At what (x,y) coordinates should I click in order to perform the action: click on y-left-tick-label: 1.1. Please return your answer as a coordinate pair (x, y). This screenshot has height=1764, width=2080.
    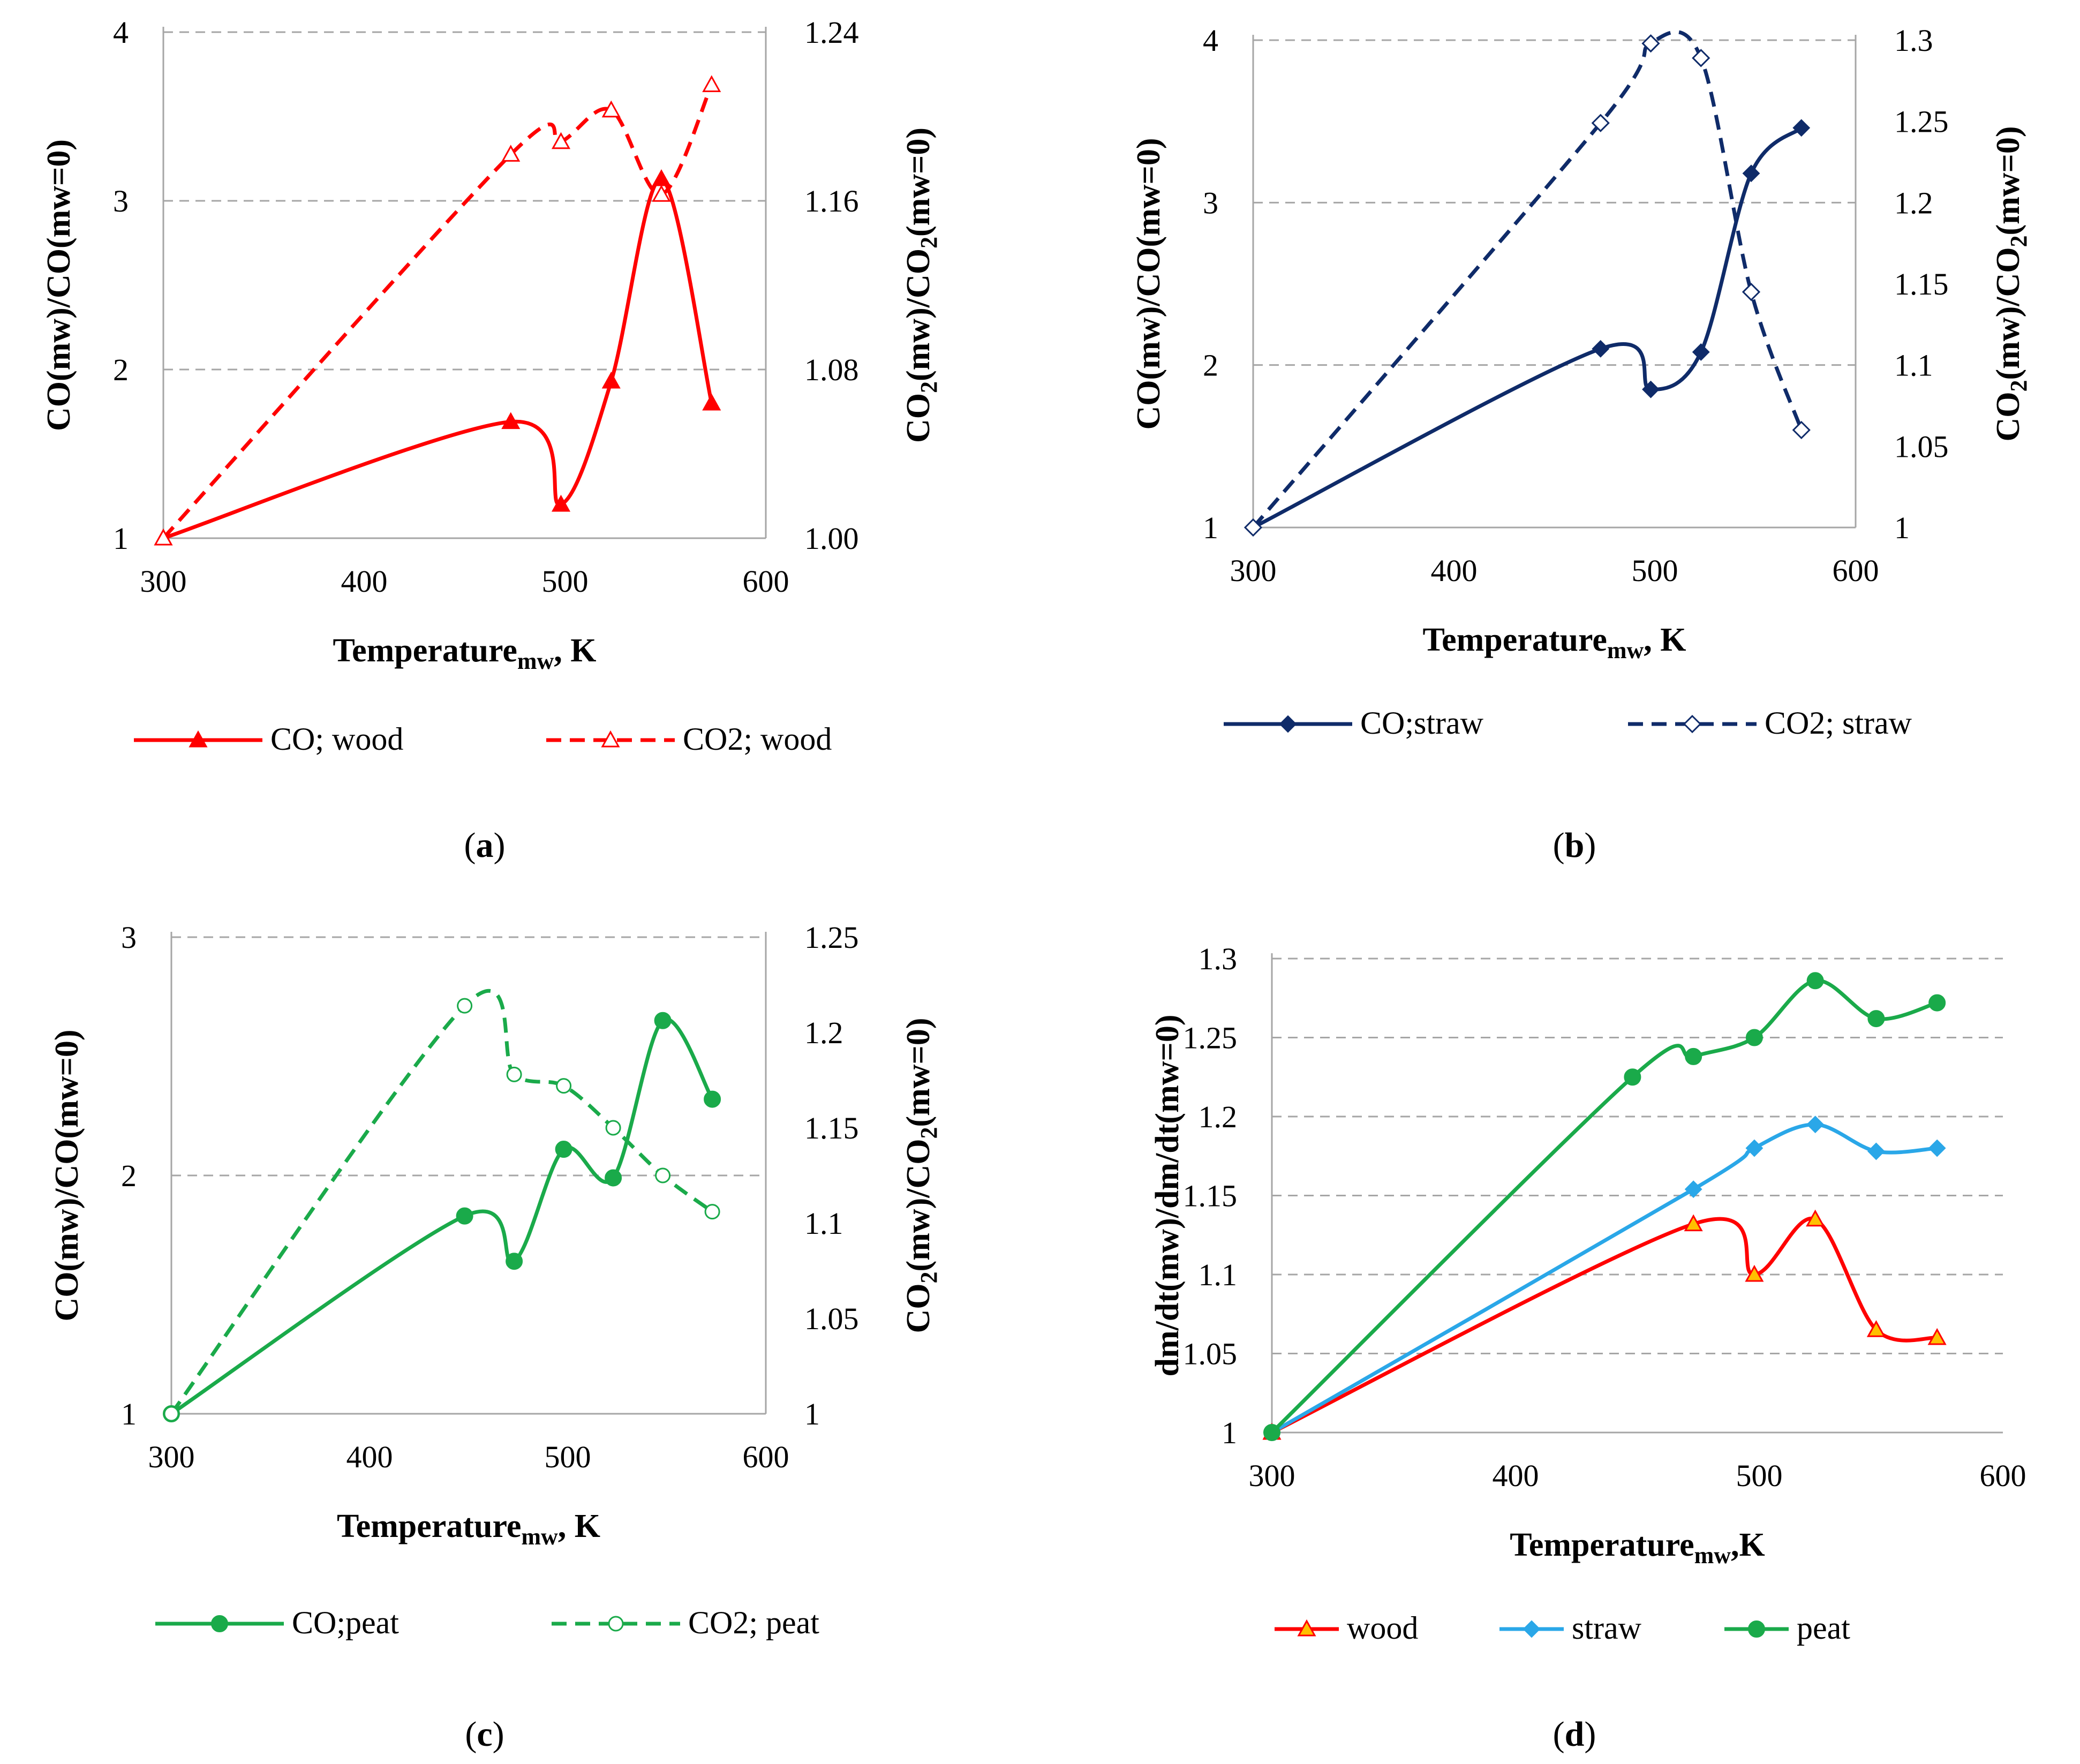
    Looking at the image, I should click on (1218, 1274).